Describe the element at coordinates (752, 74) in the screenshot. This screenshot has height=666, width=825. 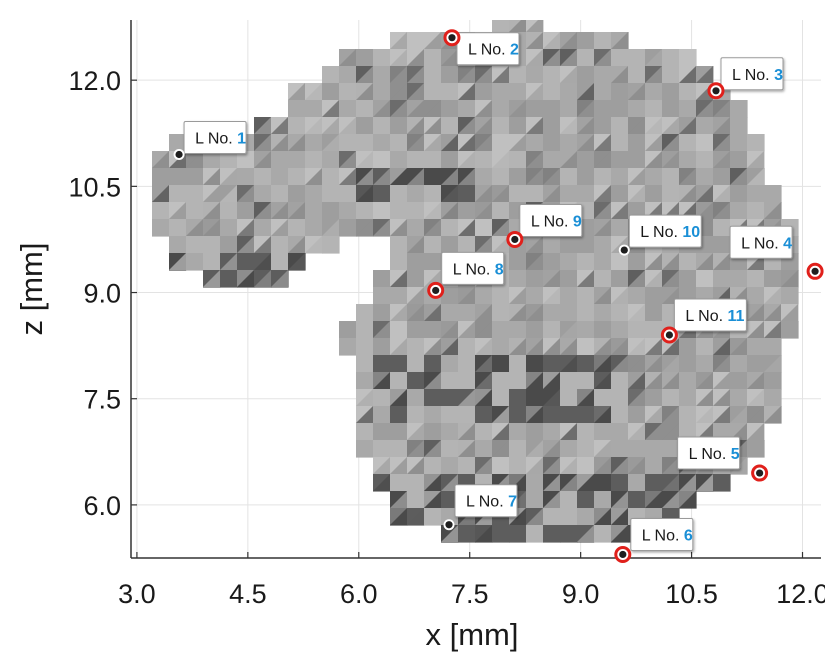
I see `landmark-callout: L No. 3` at that location.